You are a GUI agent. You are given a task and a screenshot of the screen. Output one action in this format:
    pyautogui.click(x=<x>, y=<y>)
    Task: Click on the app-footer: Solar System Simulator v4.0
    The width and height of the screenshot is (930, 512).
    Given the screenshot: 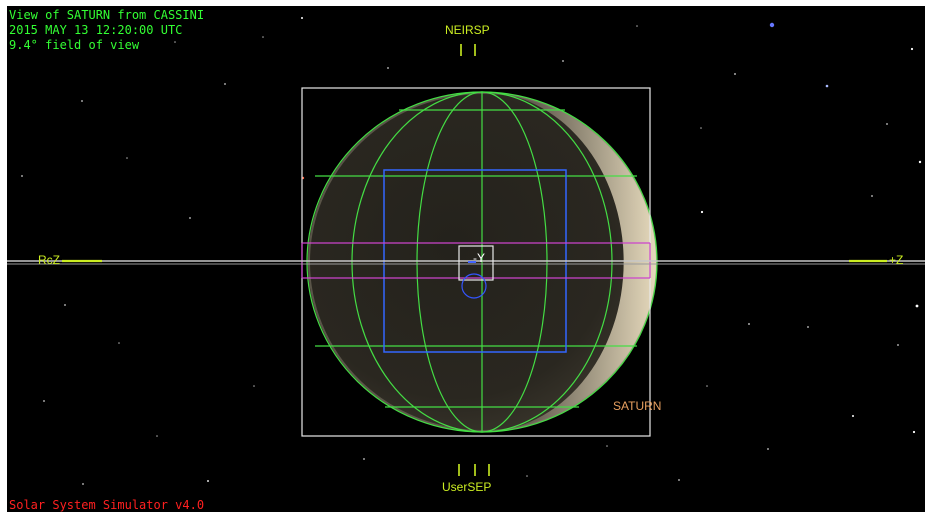 What is the action you would take?
    pyautogui.click(x=107, y=505)
    